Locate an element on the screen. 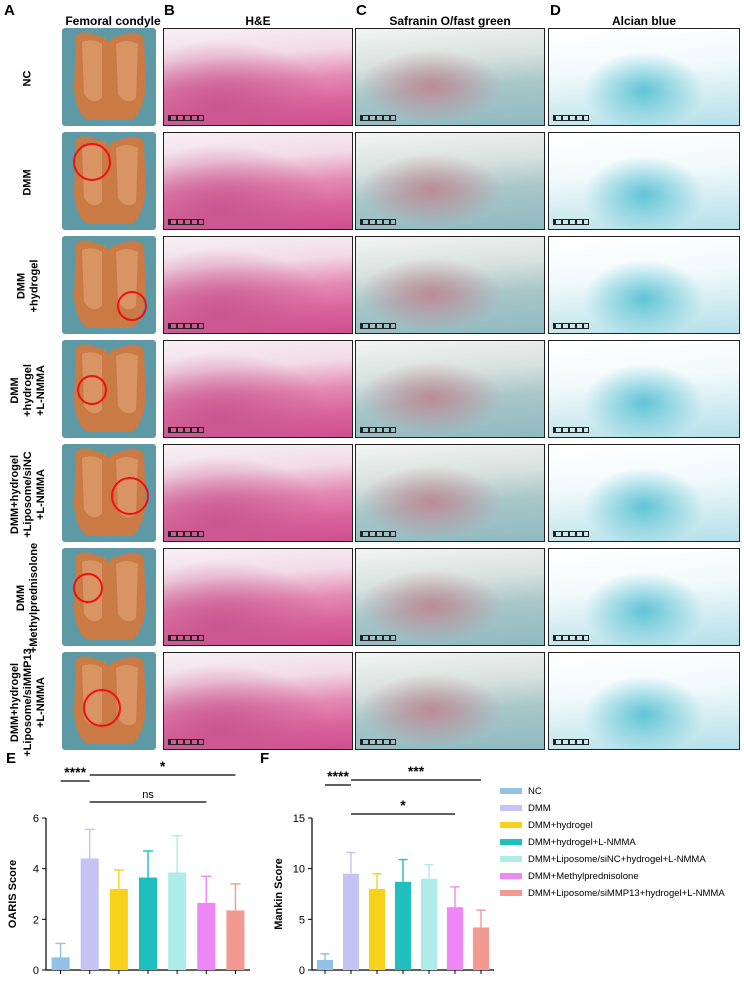 The height and width of the screenshot is (982, 744). legend-item: DMM+hydrogel is located at coordinates (546, 825).